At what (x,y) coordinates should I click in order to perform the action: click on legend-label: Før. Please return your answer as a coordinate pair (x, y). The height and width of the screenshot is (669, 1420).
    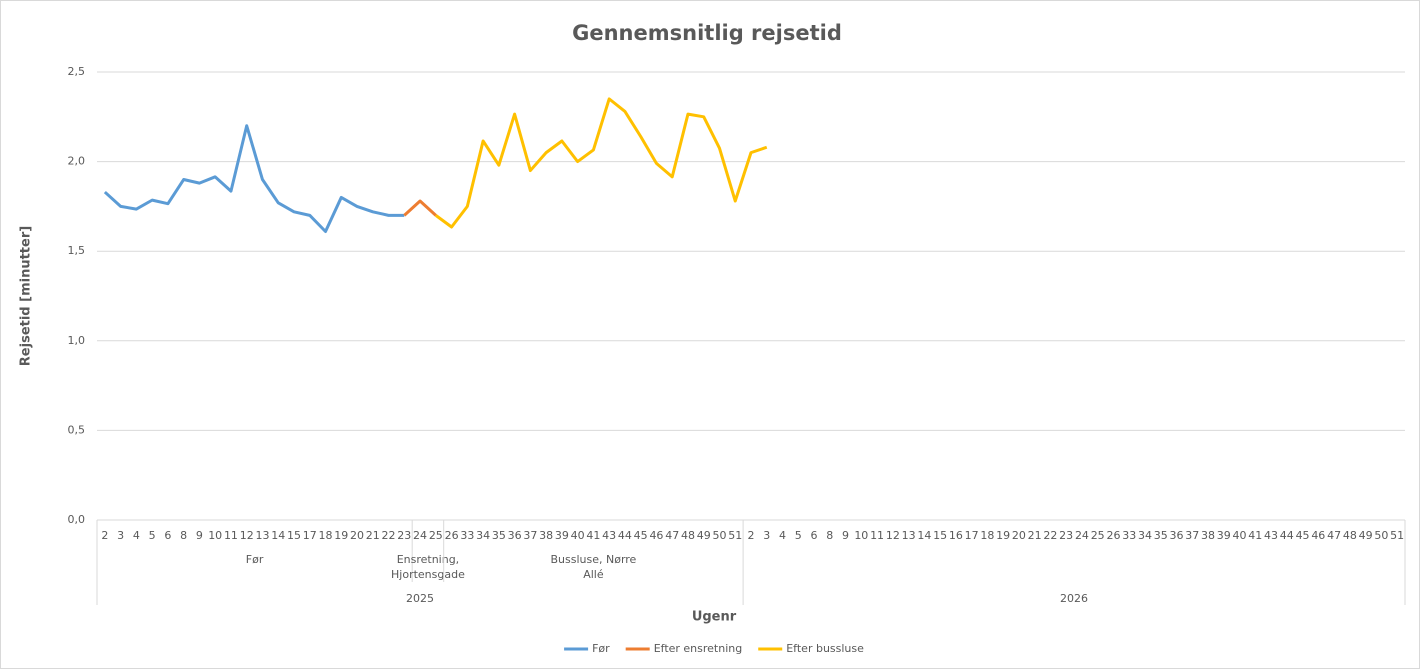
    Looking at the image, I should click on (601, 648).